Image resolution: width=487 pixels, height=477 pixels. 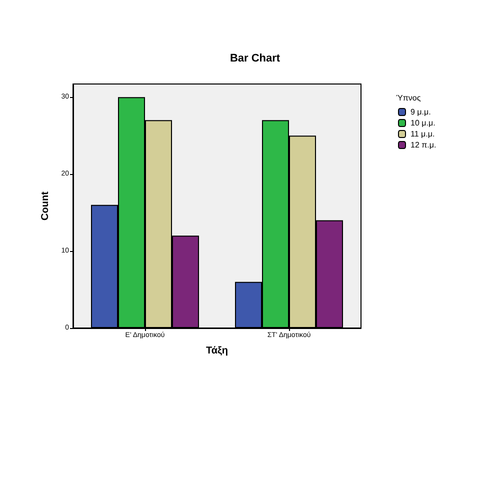 What do you see at coordinates (408, 98) in the screenshot?
I see `legend-title: Ύπνος` at bounding box center [408, 98].